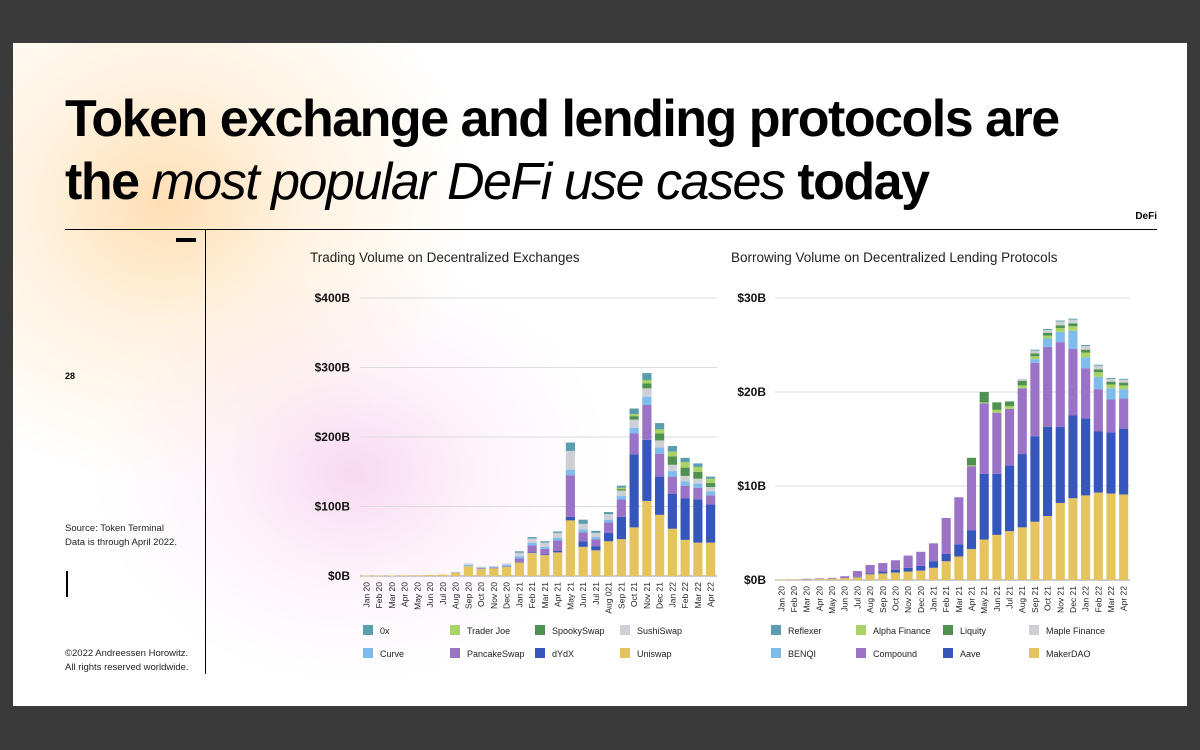 The height and width of the screenshot is (750, 1200). What do you see at coordinates (366, 595) in the screenshot?
I see `chart1-x-tick-label: Jan 20` at bounding box center [366, 595].